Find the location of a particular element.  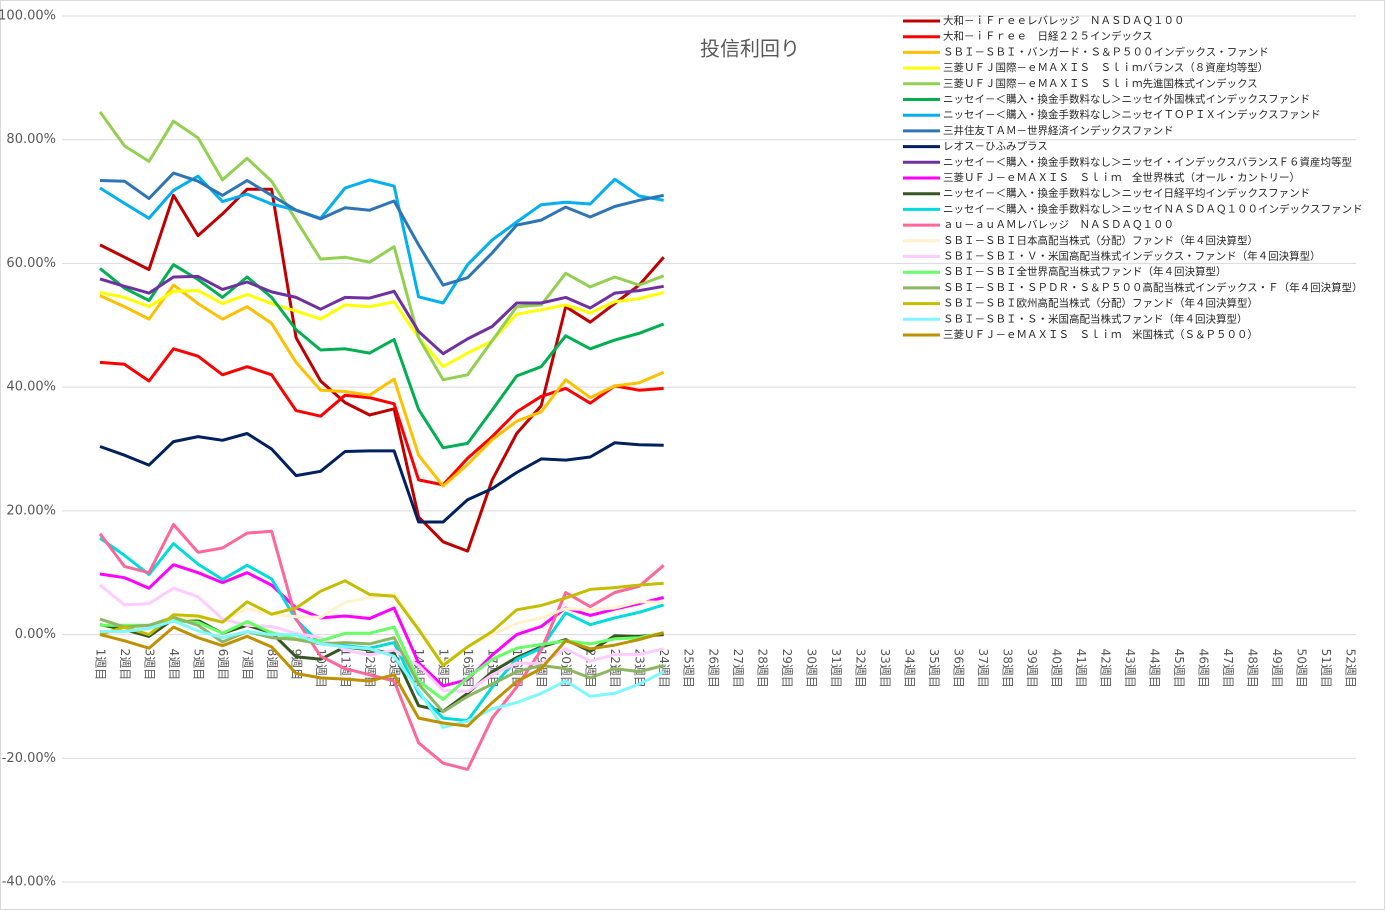

x-tick-label: 1週目 is located at coordinates (101, 665).